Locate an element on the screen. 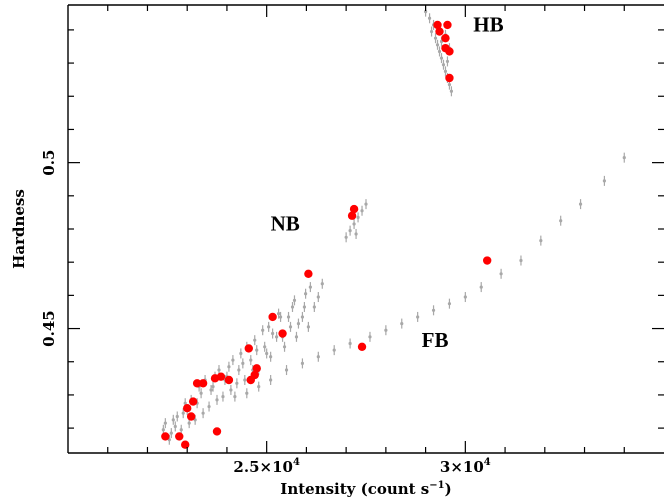 The width and height of the screenshot is (664, 499). branch-label-fb: FB is located at coordinates (435, 340).